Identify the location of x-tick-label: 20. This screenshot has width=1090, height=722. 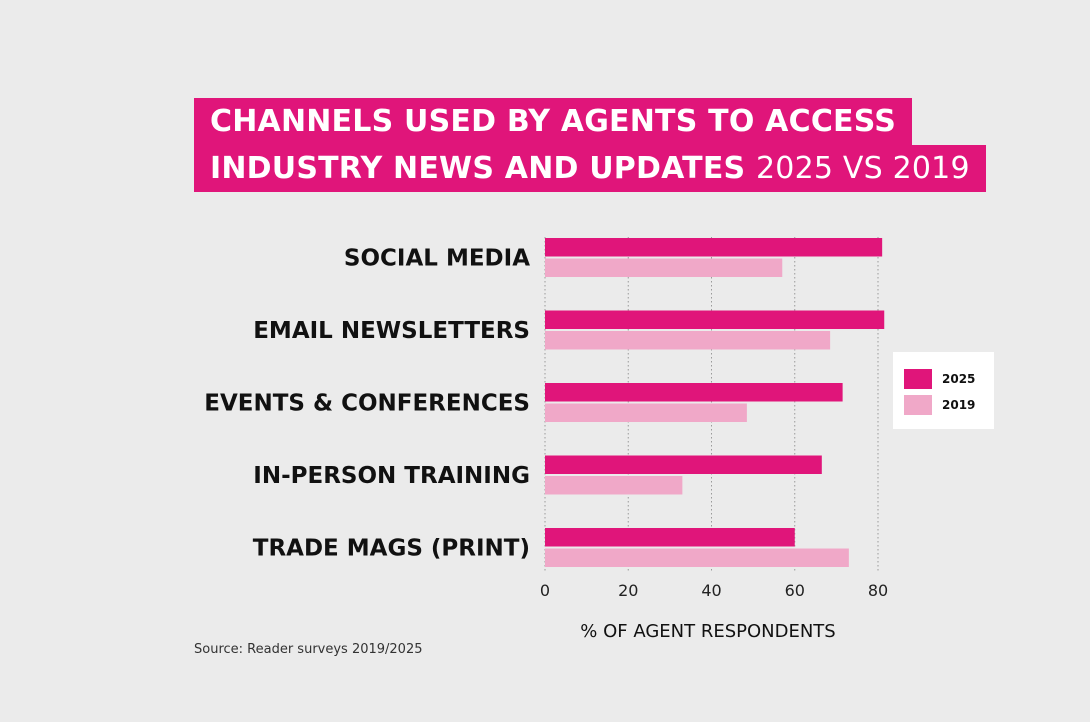
(628, 590).